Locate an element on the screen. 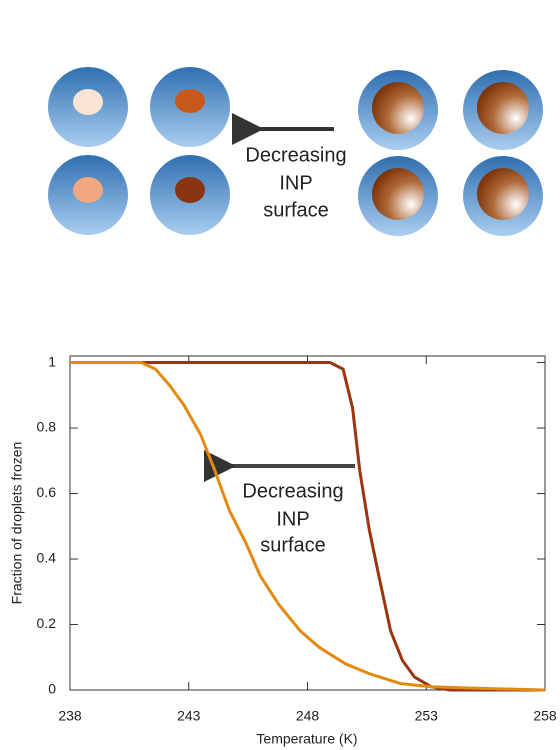 This screenshot has height=750, width=560. y-tick-label: 0.4 is located at coordinates (47, 558).